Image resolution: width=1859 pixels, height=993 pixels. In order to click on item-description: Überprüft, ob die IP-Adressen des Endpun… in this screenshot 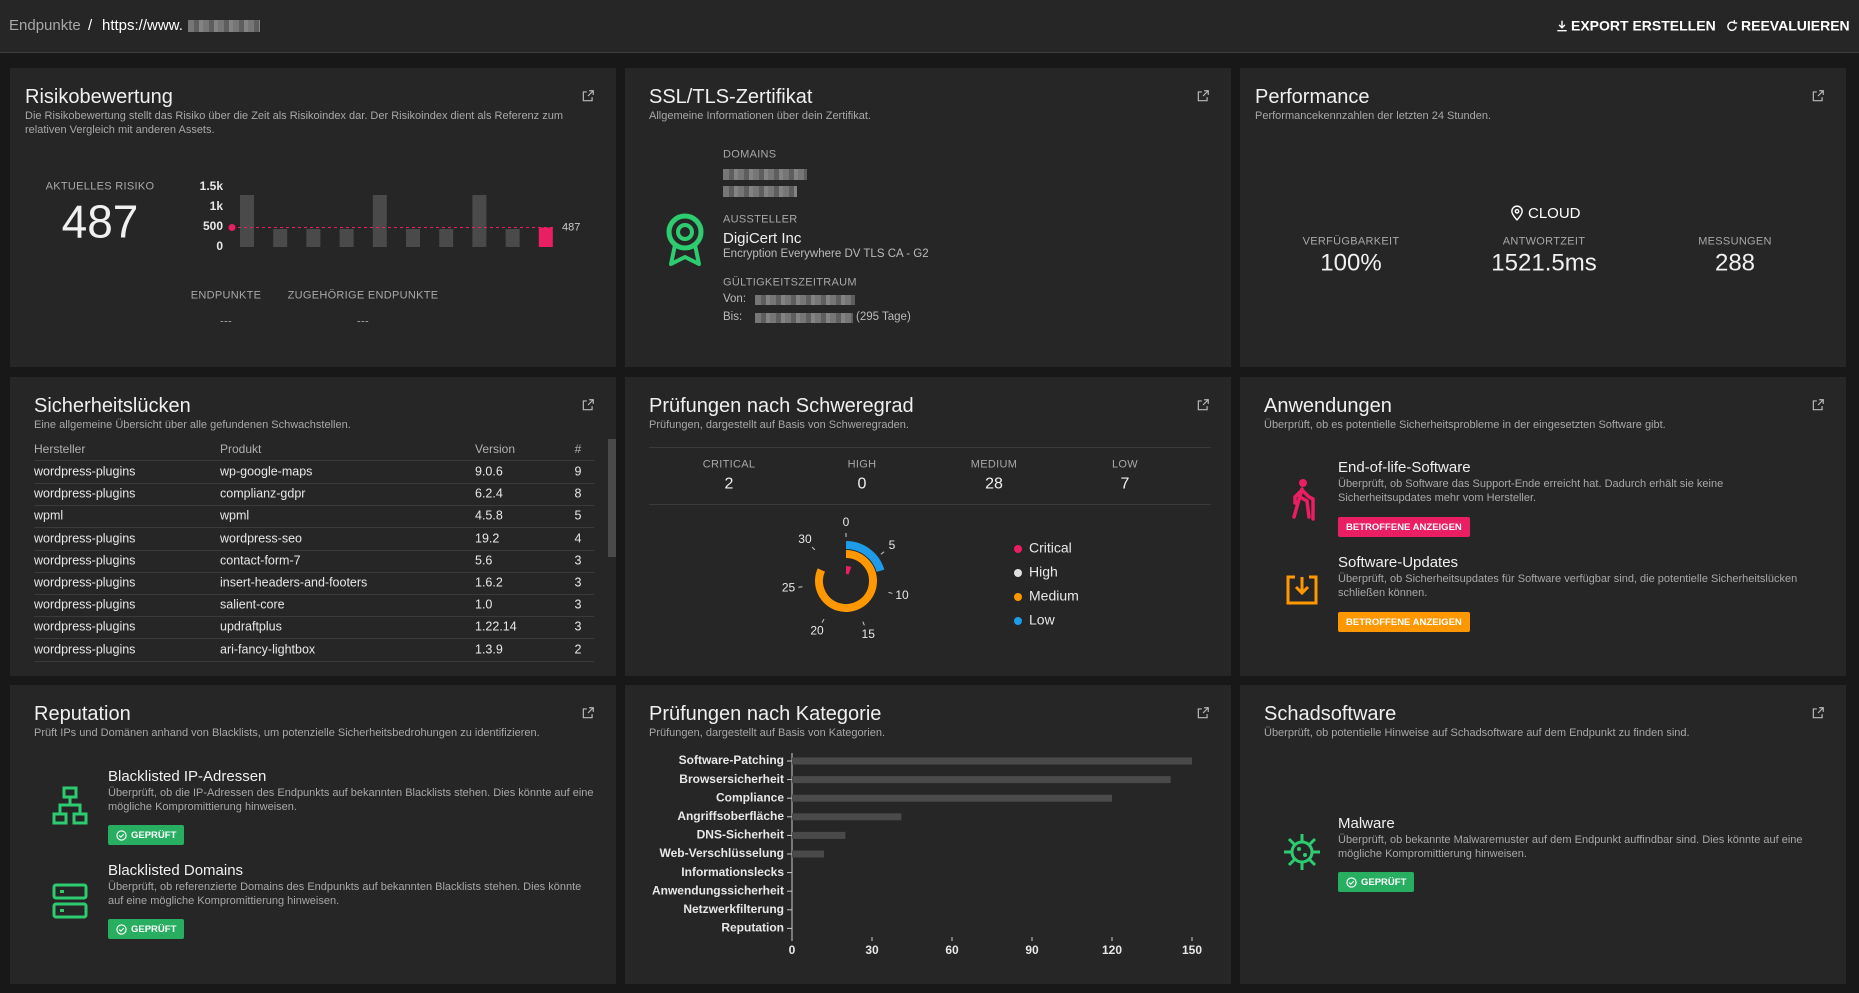, I will do `click(351, 800)`.